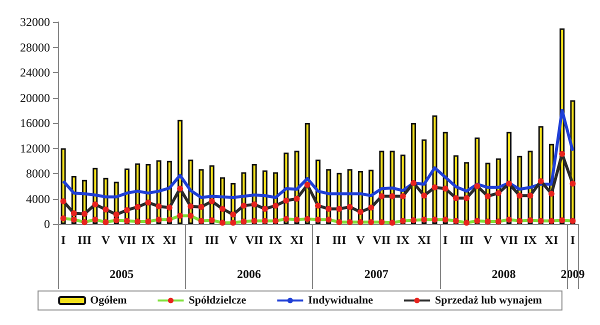 This screenshot has width=600, height=325. Describe the element at coordinates (122, 274) in the screenshot. I see `text: 2005` at that location.